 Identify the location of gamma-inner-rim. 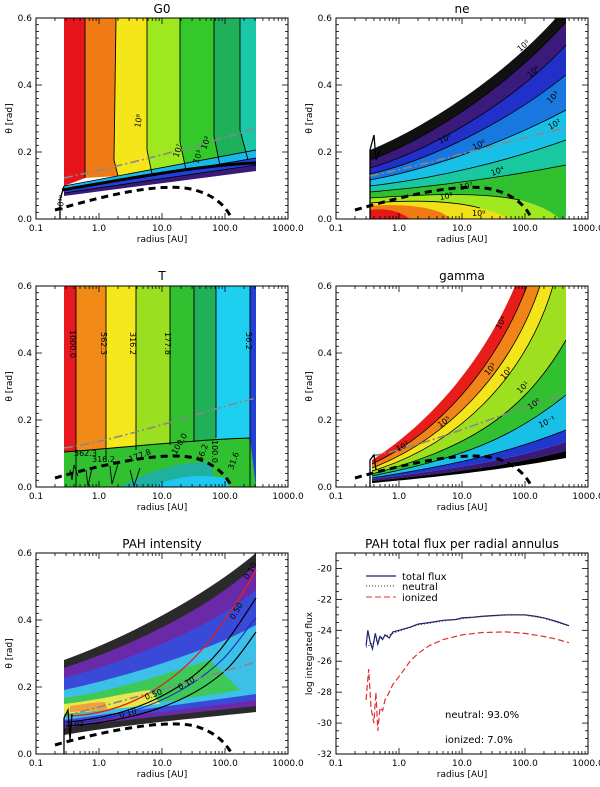
(373, 470).